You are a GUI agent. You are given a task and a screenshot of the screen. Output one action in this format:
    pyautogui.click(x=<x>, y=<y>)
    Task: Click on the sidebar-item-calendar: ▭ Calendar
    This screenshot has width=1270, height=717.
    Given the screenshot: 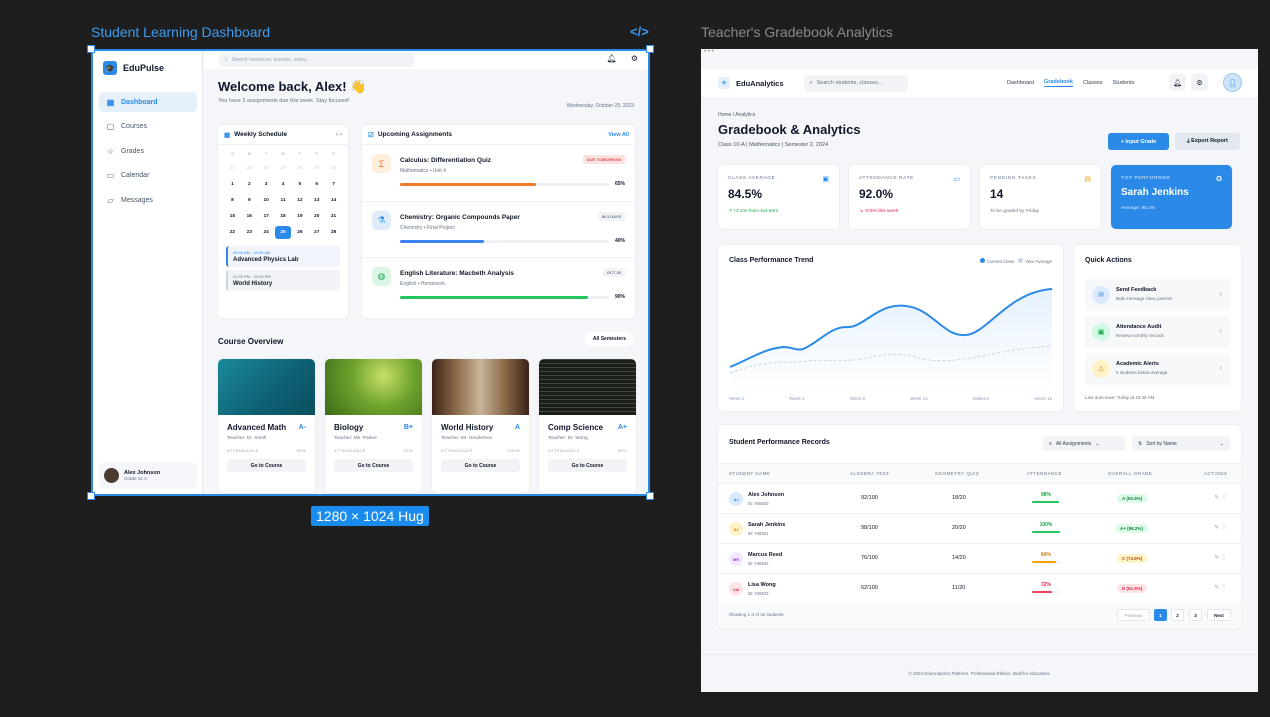 What is the action you would take?
    pyautogui.click(x=148, y=176)
    